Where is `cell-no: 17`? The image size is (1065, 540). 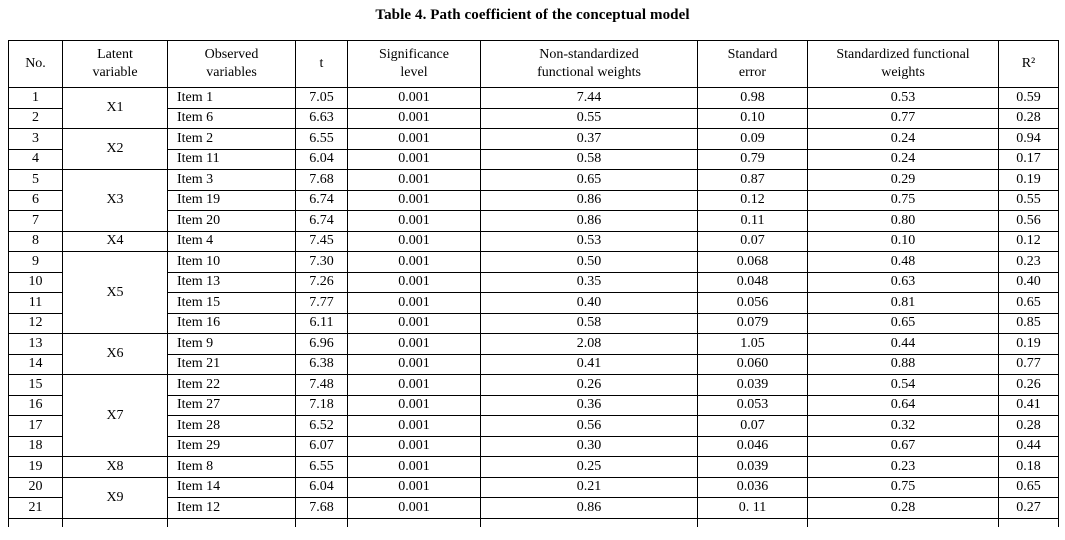 cell-no: 17 is located at coordinates (35, 426).